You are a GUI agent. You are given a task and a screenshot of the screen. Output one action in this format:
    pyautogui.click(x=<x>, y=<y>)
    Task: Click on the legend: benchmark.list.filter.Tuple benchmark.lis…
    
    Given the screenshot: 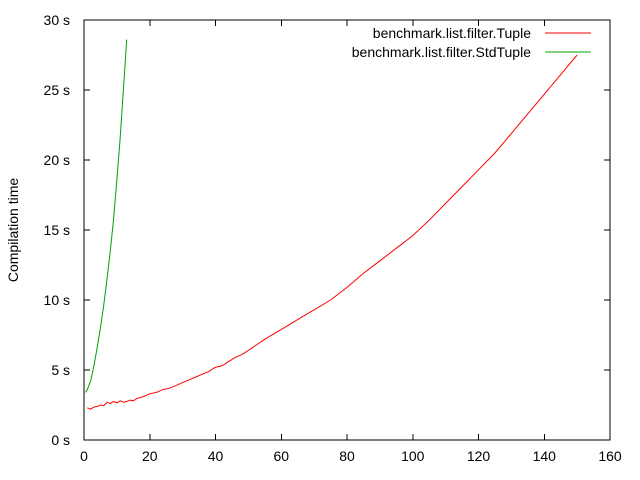 What is the action you would take?
    pyautogui.click(x=471, y=42)
    